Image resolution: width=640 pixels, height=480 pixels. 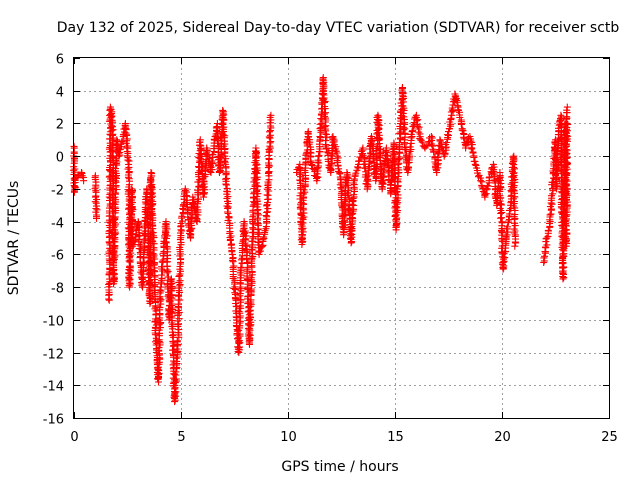 I want to click on y-tick-label: -4, so click(x=57, y=224).